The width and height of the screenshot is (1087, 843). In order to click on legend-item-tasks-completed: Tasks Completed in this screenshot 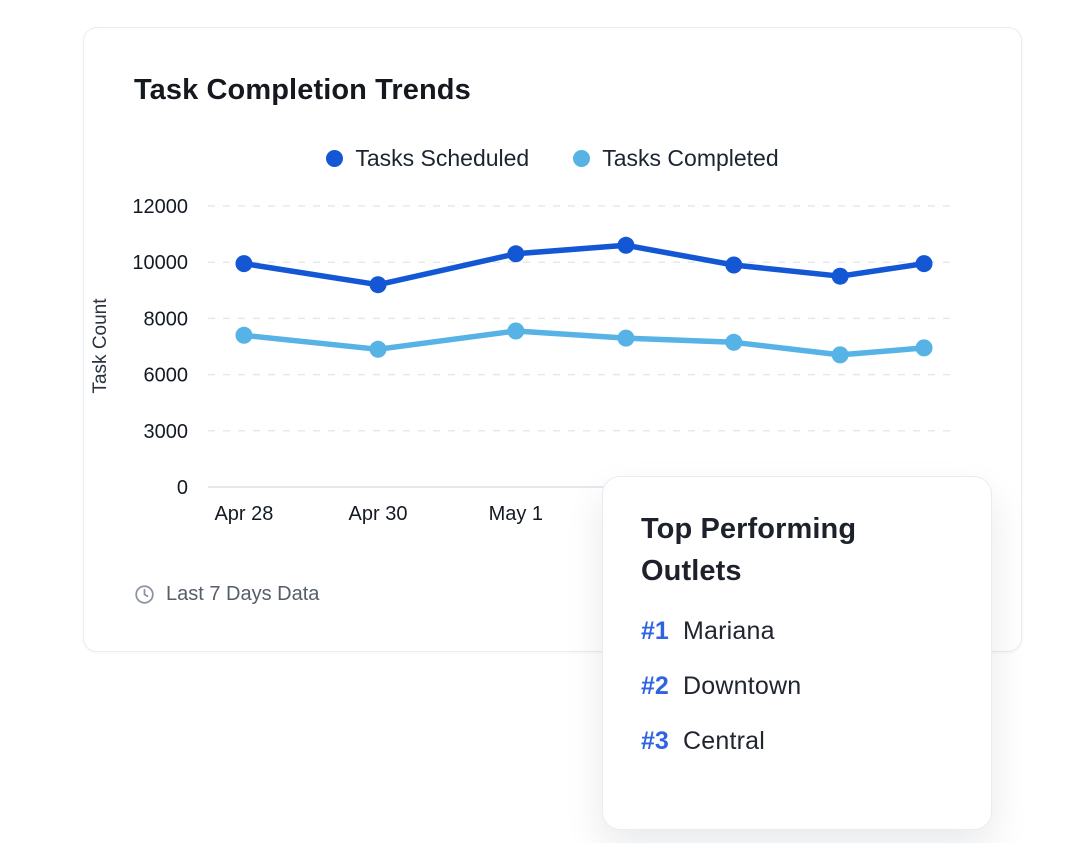, I will do `click(676, 158)`.